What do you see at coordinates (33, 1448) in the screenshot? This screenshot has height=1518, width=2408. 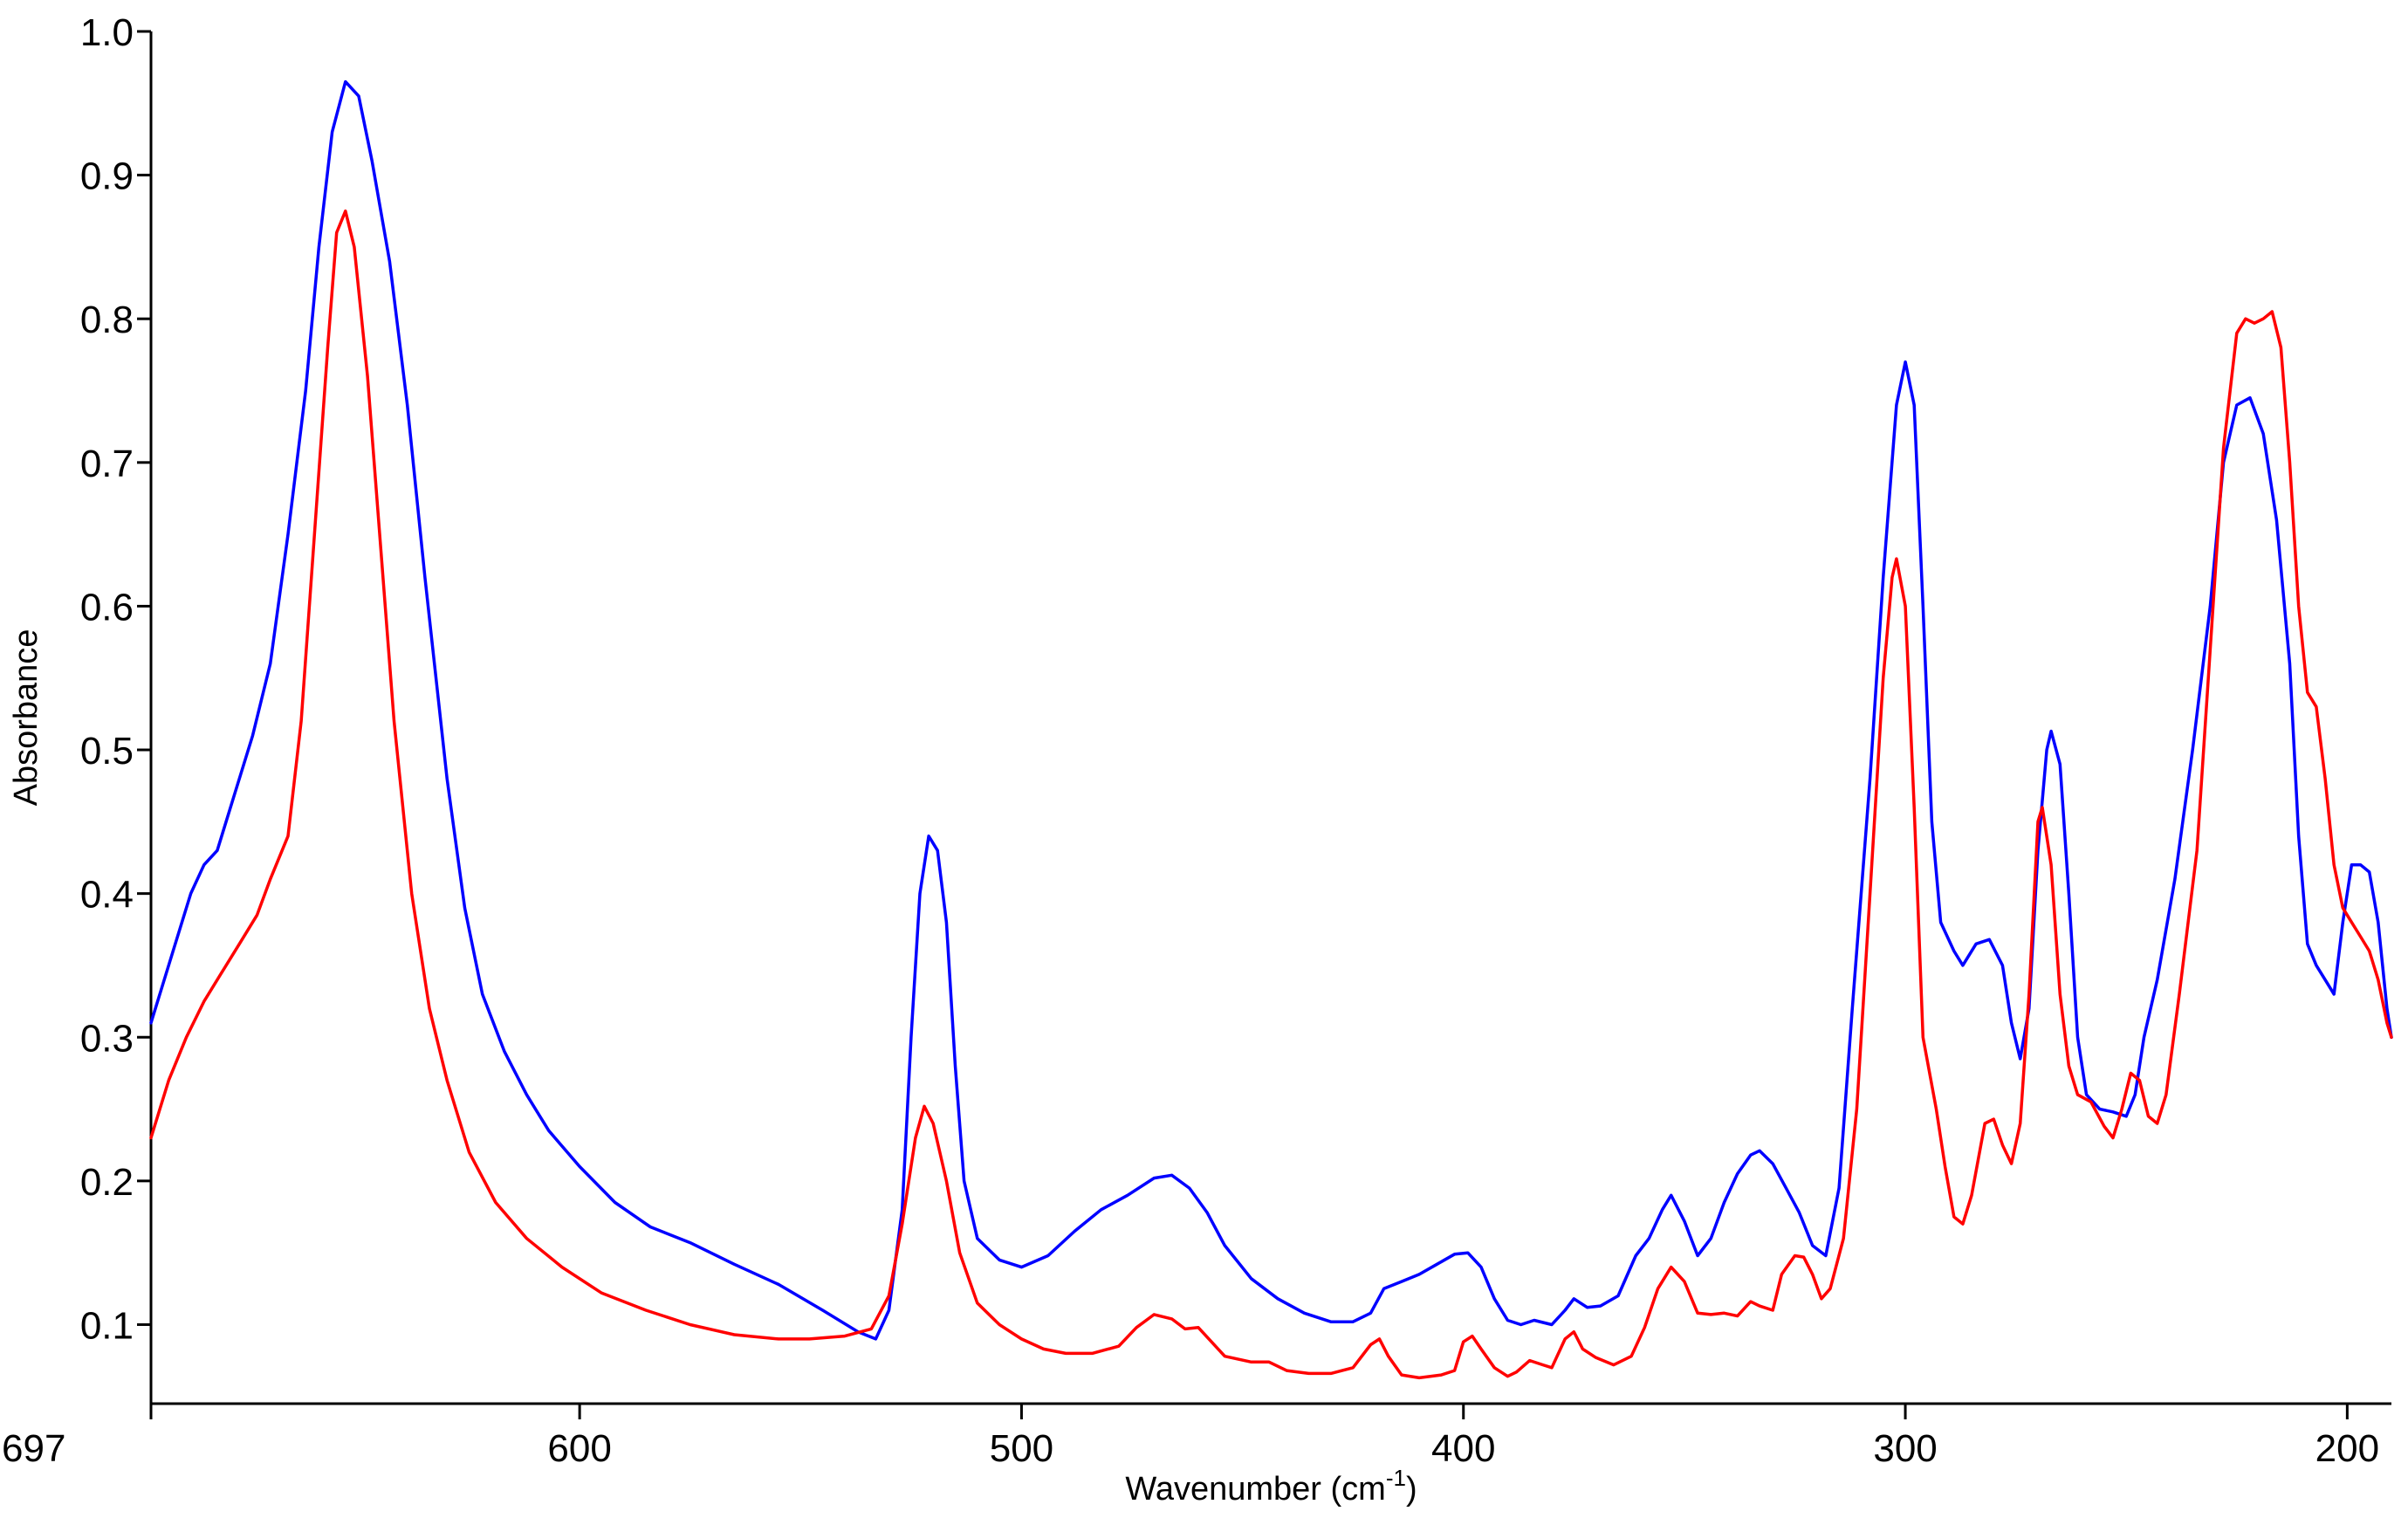 I see `x-tick-label: 697` at bounding box center [33, 1448].